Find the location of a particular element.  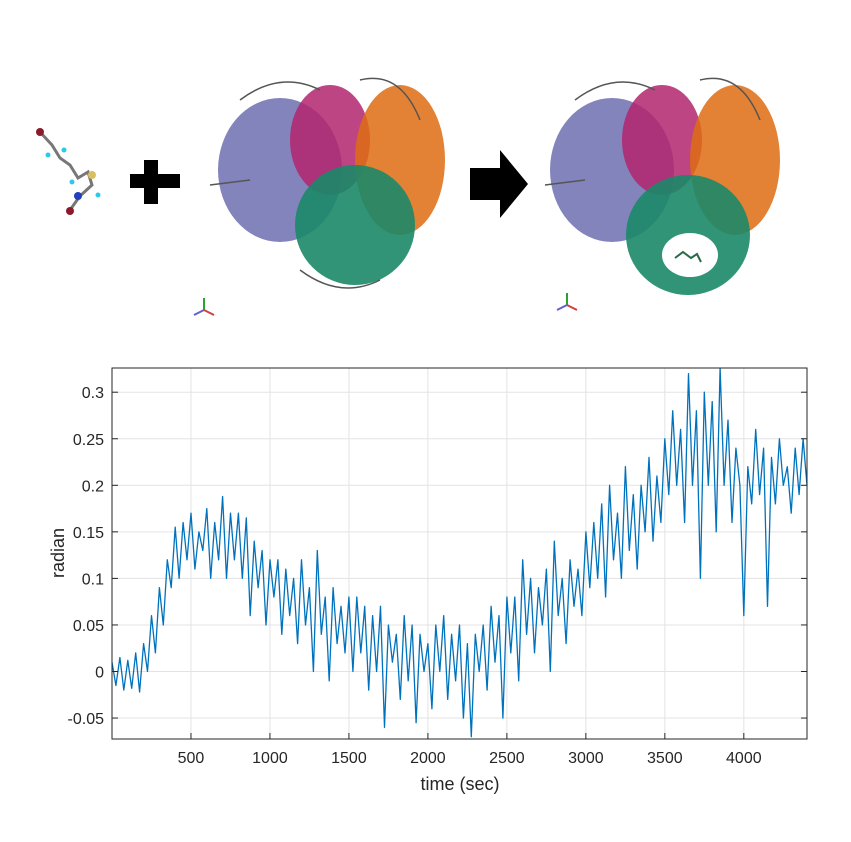

protein-structure is located at coordinates (327, 183).